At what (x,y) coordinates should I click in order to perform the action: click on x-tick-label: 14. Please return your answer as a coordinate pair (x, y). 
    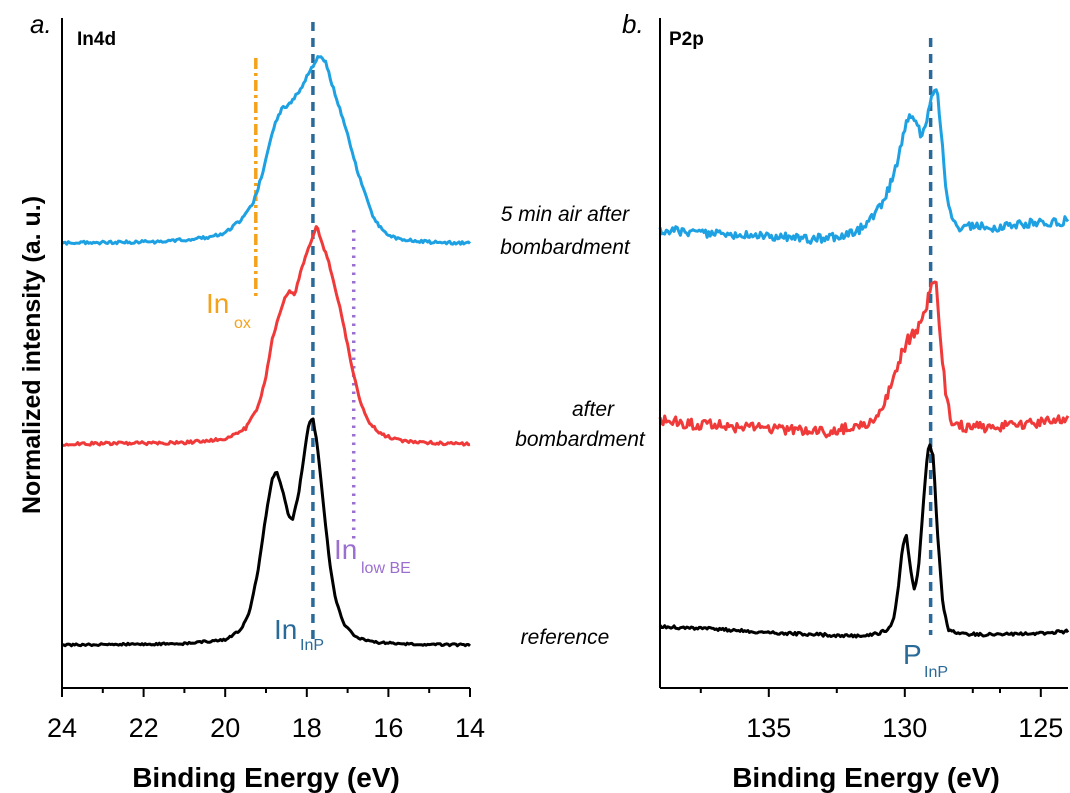
    Looking at the image, I should click on (470, 728).